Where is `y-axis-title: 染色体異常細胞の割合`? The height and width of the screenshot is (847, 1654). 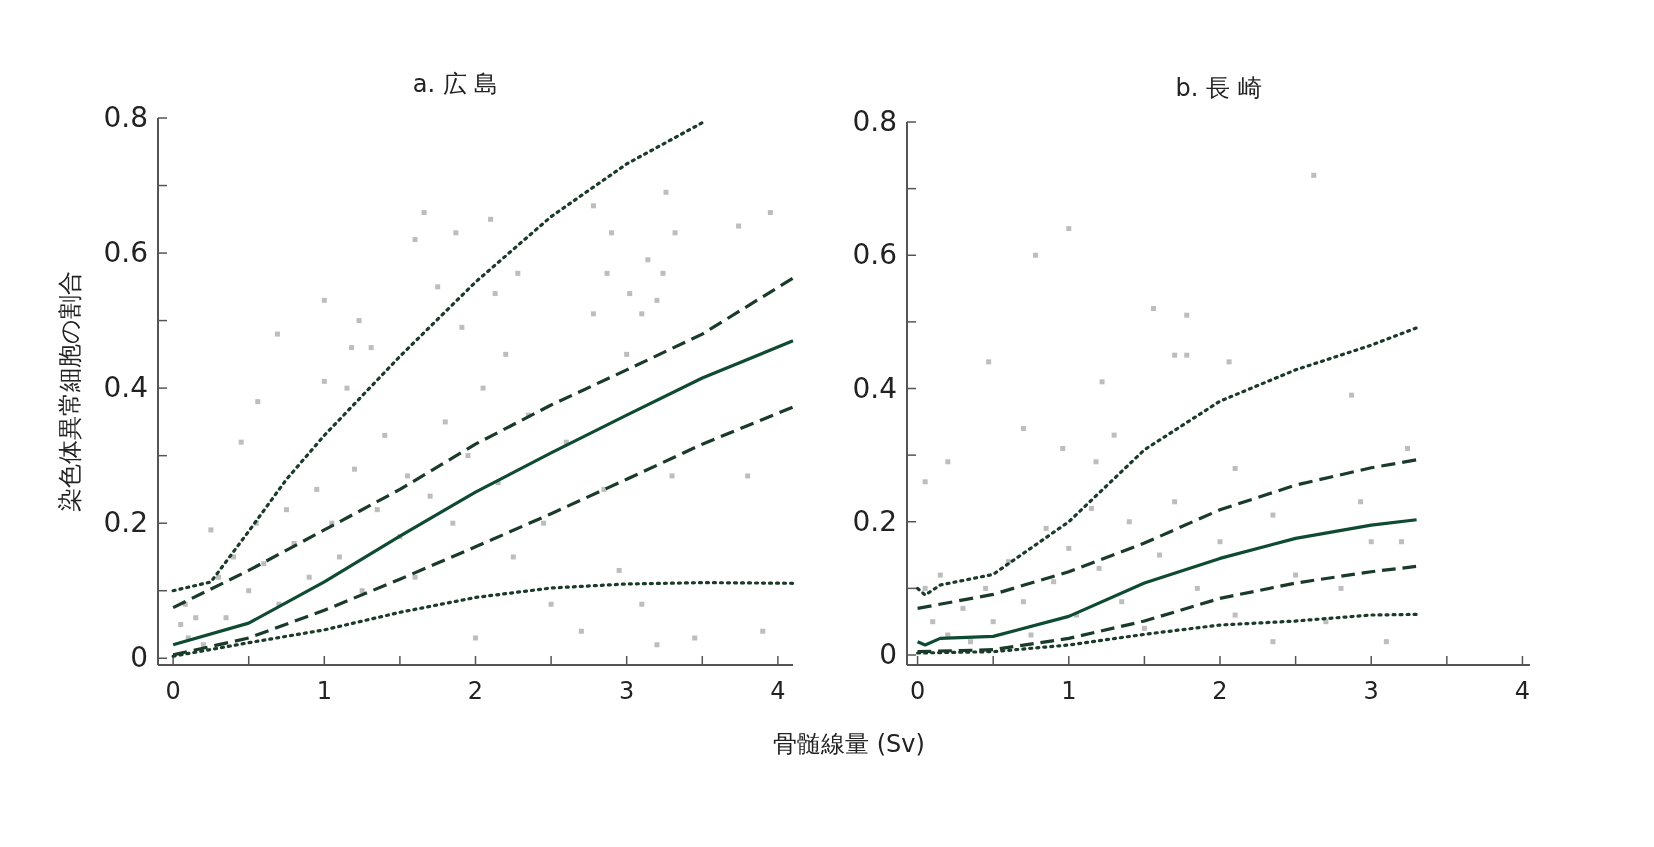
y-axis-title: 染色体異常細胞の割合 is located at coordinates (70, 391).